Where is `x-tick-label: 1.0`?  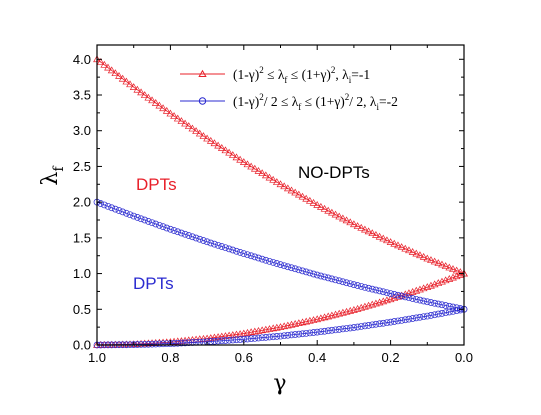
x-tick-label: 1.0 is located at coordinates (97, 357).